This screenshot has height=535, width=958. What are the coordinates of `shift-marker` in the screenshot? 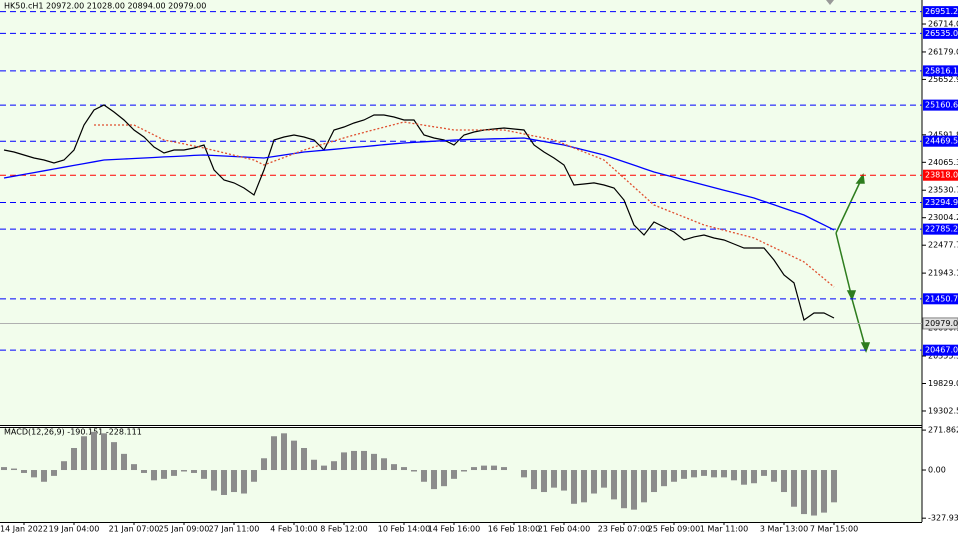 It's located at (830, 2).